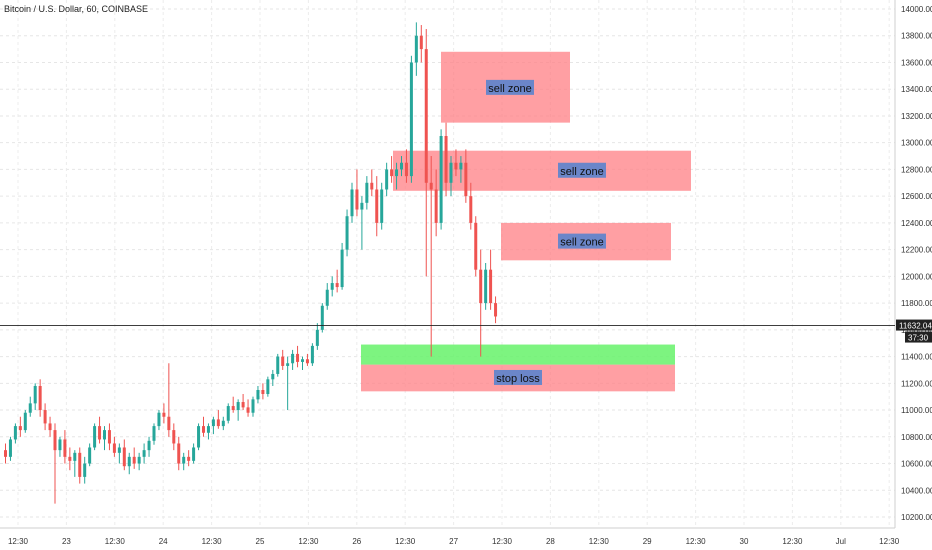  Describe the element at coordinates (841, 541) in the screenshot. I see `x-tick-label: Jul` at that location.